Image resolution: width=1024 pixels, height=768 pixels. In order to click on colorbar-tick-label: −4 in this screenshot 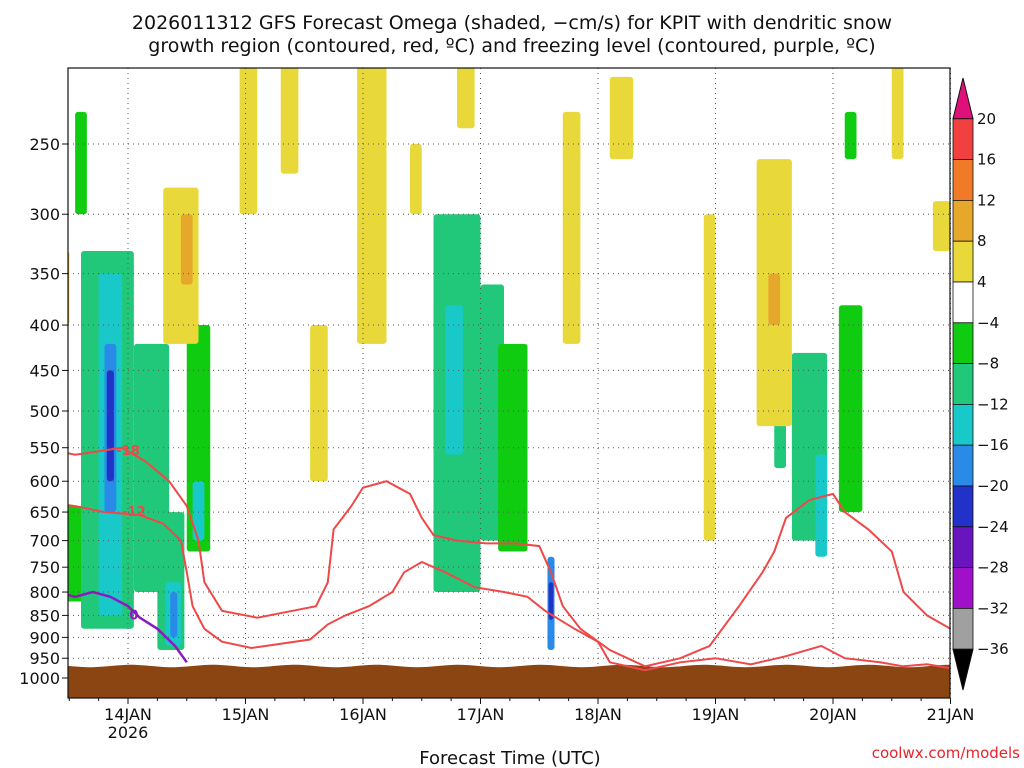, I will do `click(988, 323)`.